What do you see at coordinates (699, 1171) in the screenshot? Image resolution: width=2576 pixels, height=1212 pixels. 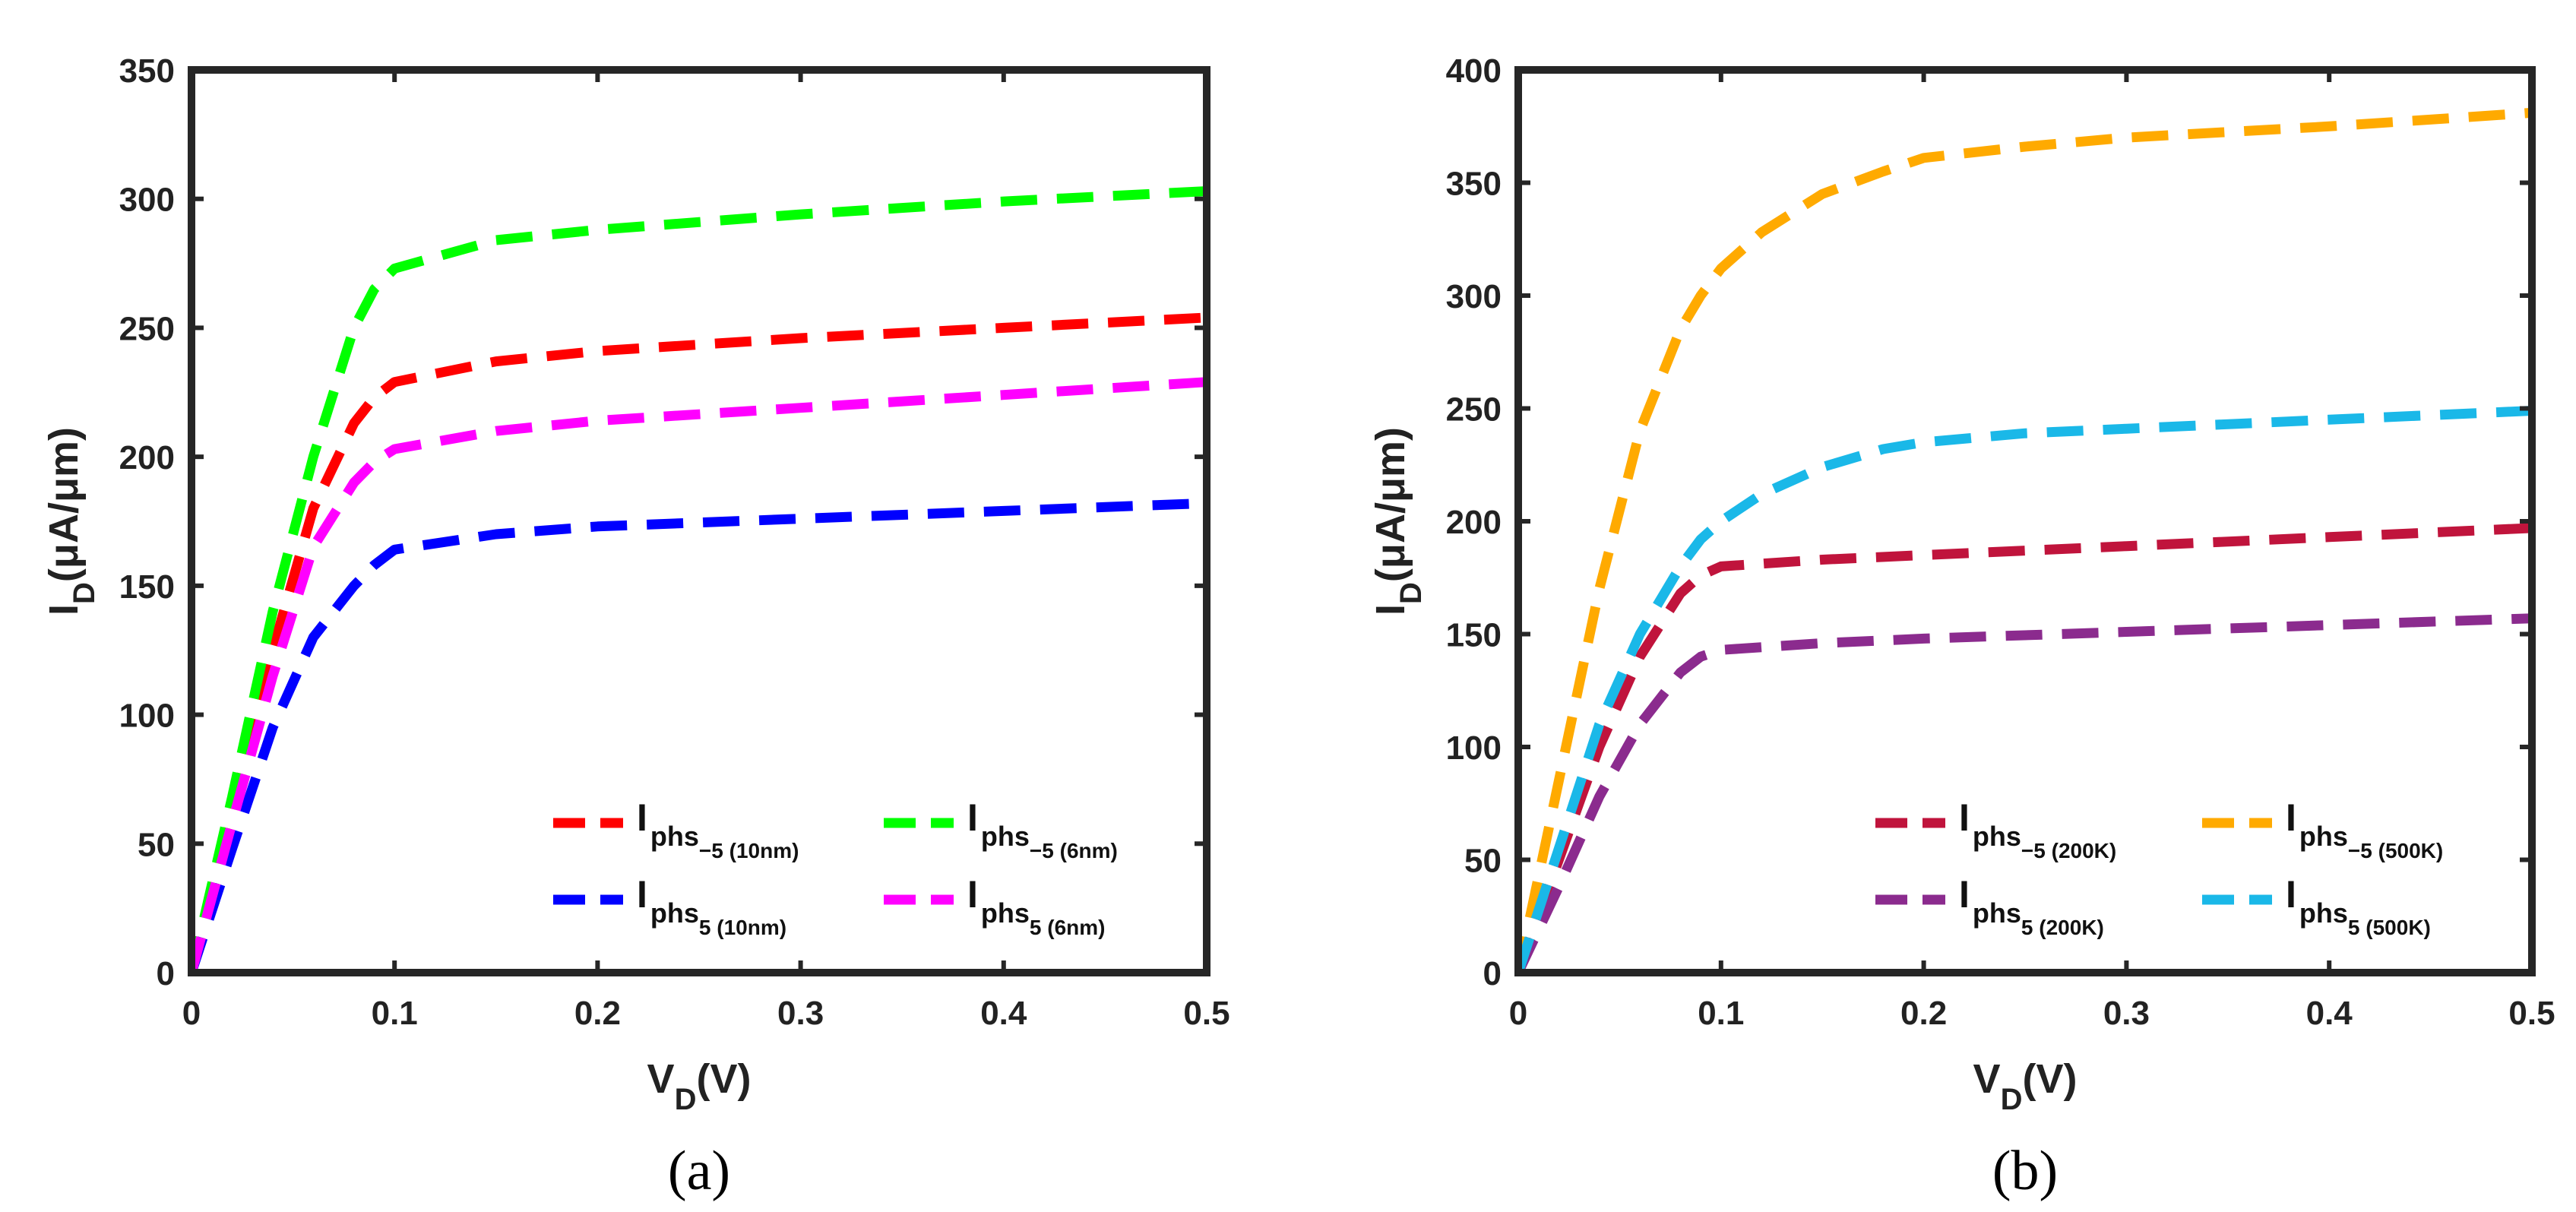 I see `panel-label: (a)` at bounding box center [699, 1171].